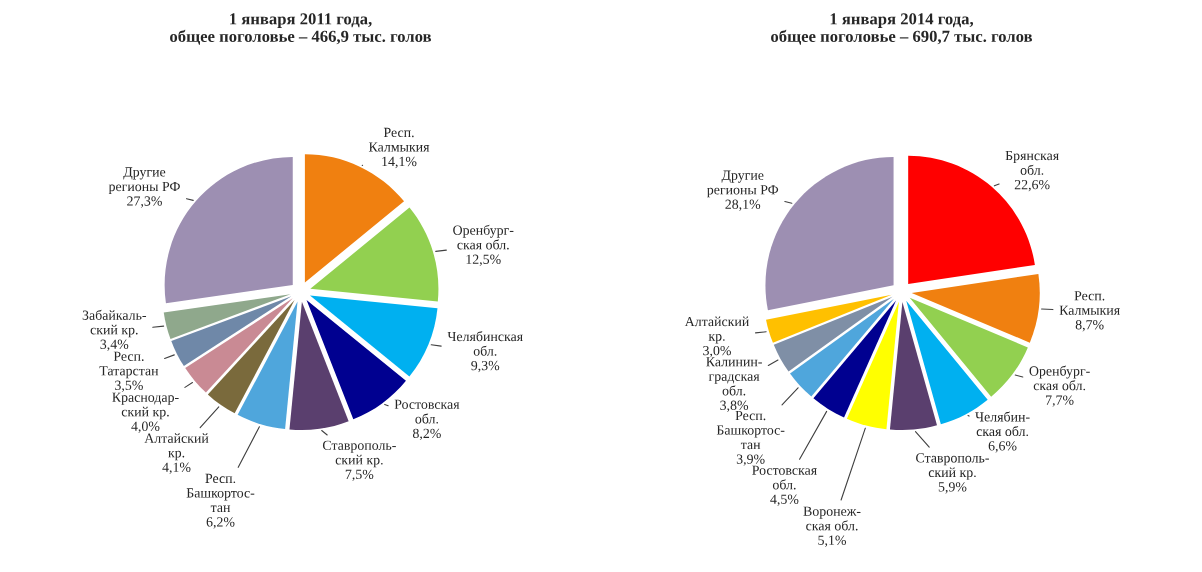  What do you see at coordinates (832, 518) in the screenshot?
I see `slice-label: Воронеж- ская обл.` at bounding box center [832, 518].